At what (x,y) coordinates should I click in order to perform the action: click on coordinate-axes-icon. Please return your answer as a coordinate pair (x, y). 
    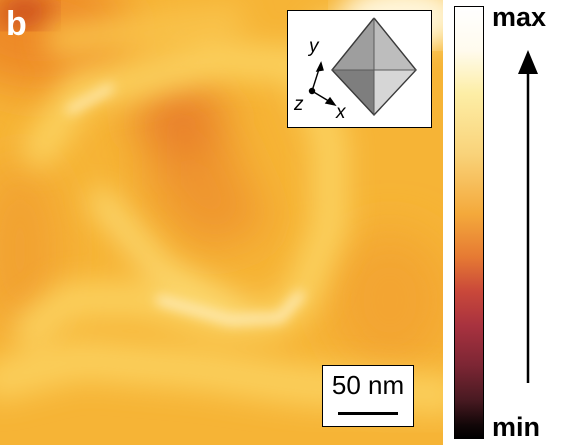
    Looking at the image, I should click on (322, 84).